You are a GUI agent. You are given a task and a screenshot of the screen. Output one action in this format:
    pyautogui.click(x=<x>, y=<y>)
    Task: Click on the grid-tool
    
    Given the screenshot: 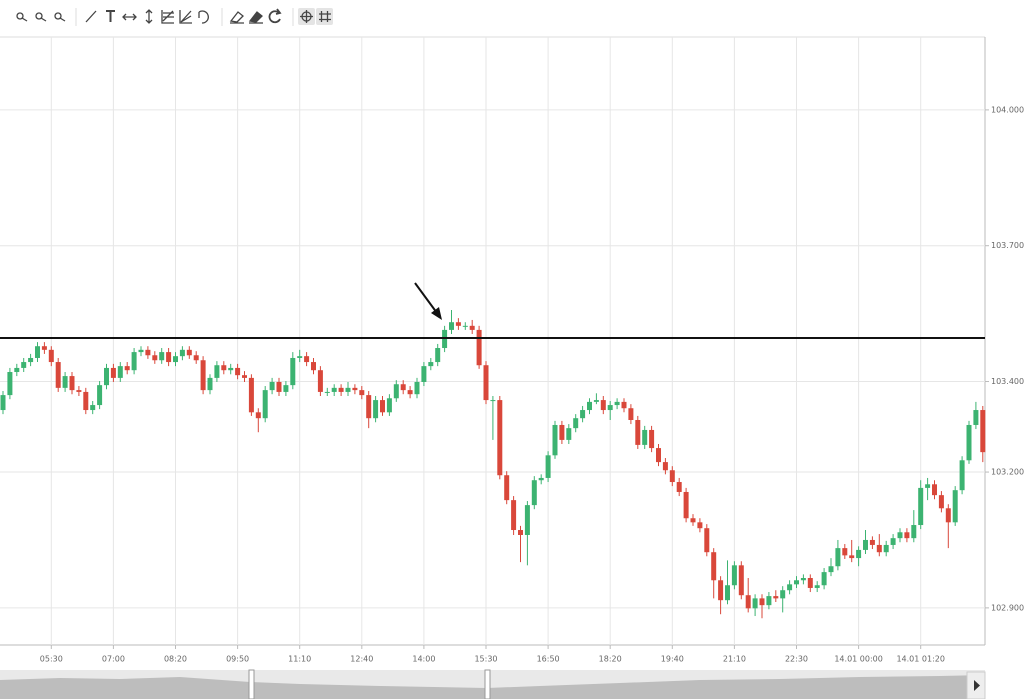 What is the action you would take?
    pyautogui.click(x=325, y=16)
    